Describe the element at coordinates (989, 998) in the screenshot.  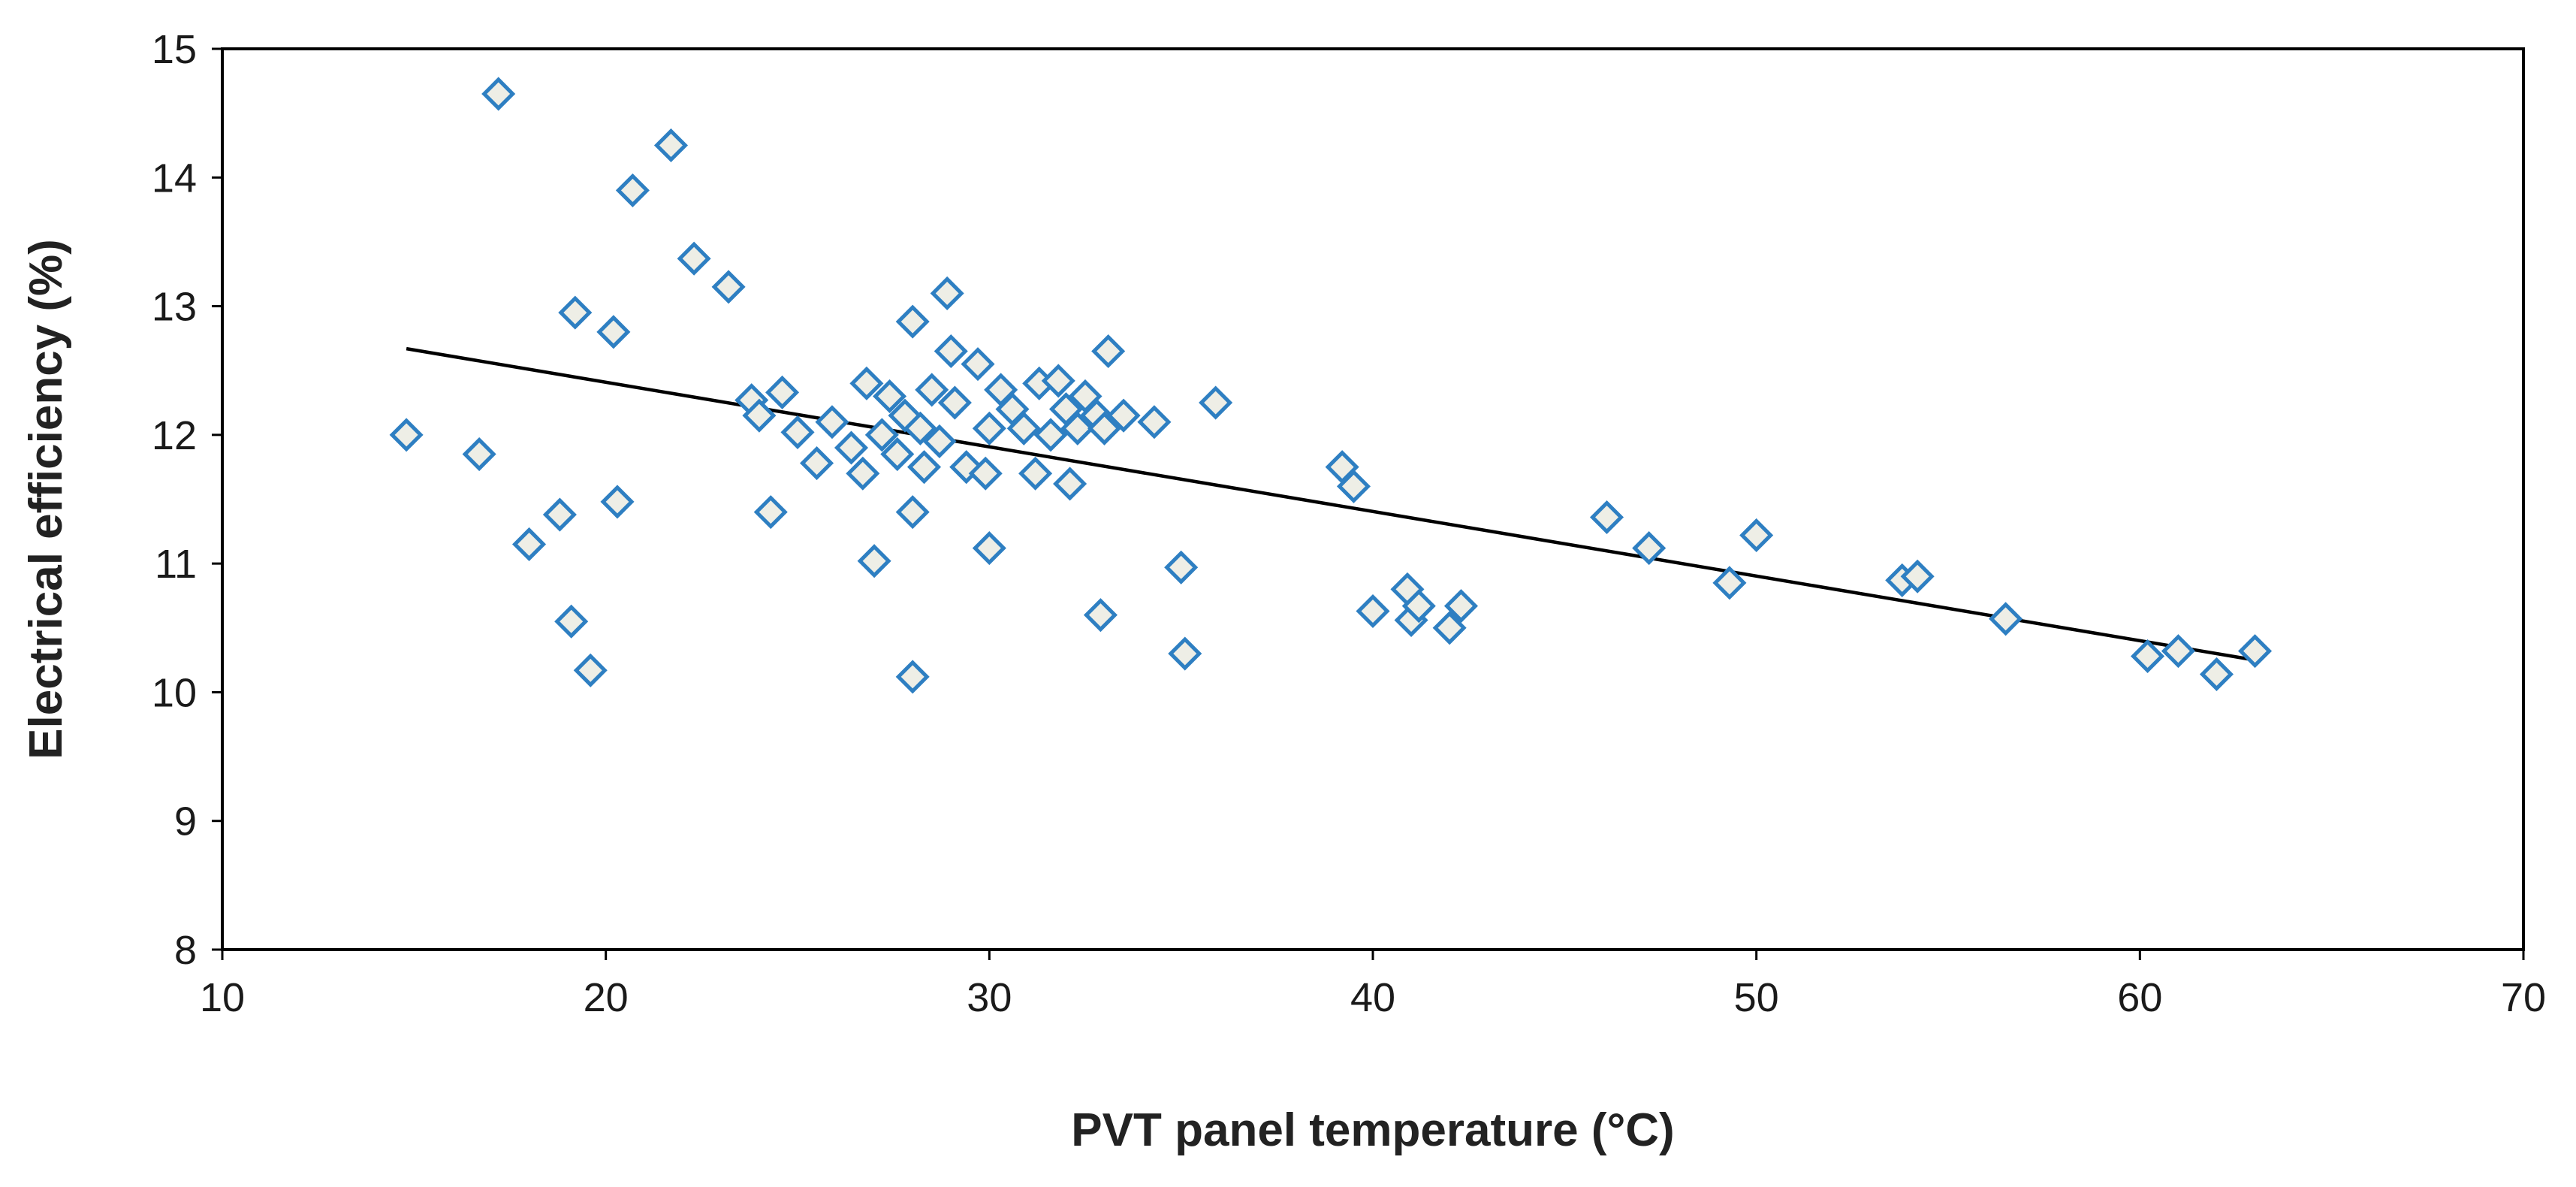
I see `x-tick-label: 30` at that location.